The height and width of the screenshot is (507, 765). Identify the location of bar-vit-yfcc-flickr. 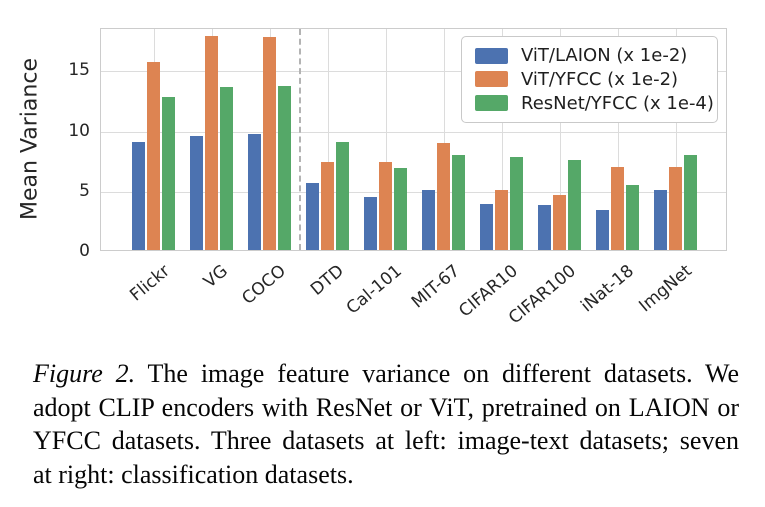
(153, 156).